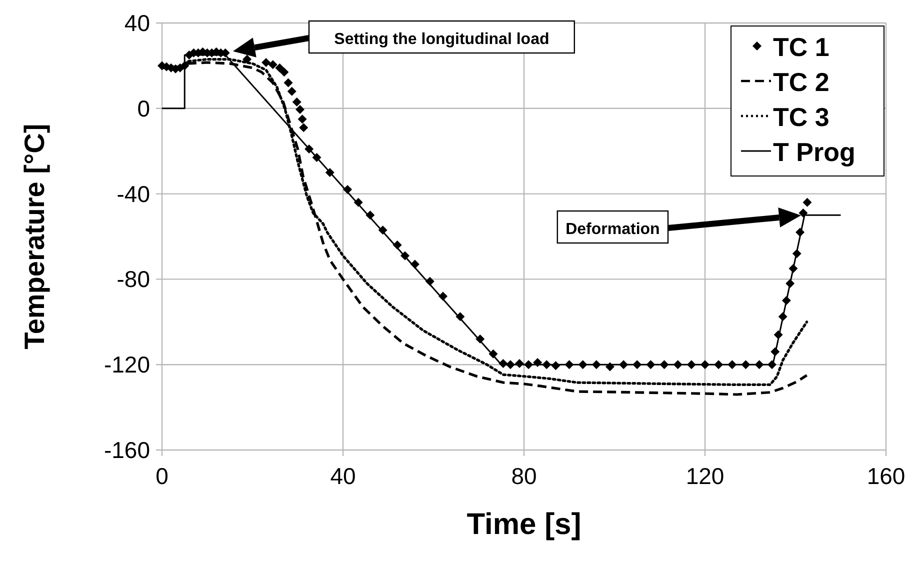 The image size is (914, 566). I want to click on y-tick-label: 40, so click(137, 23).